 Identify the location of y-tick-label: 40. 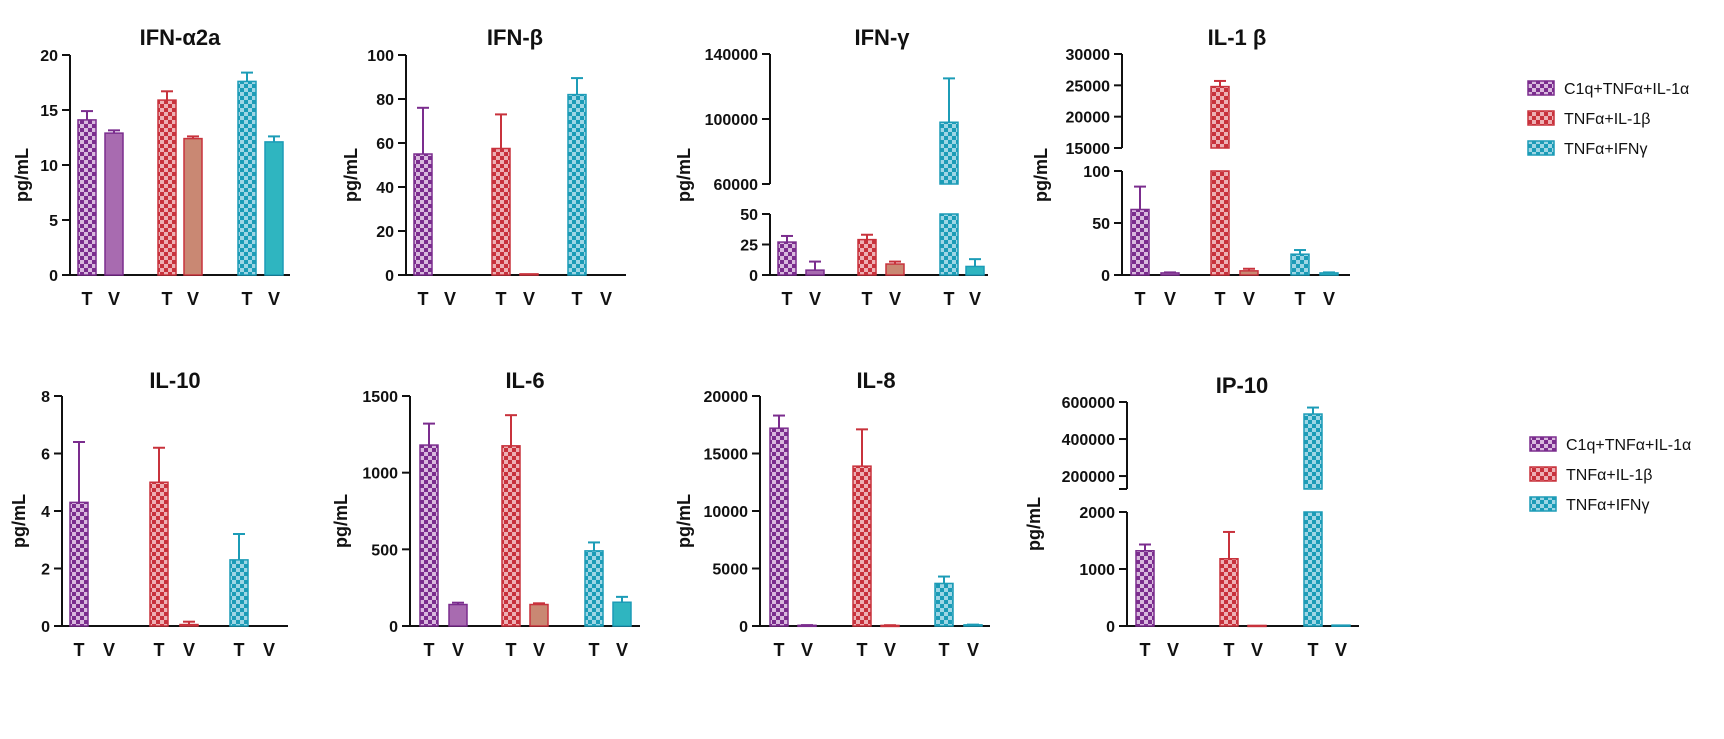
(385, 188).